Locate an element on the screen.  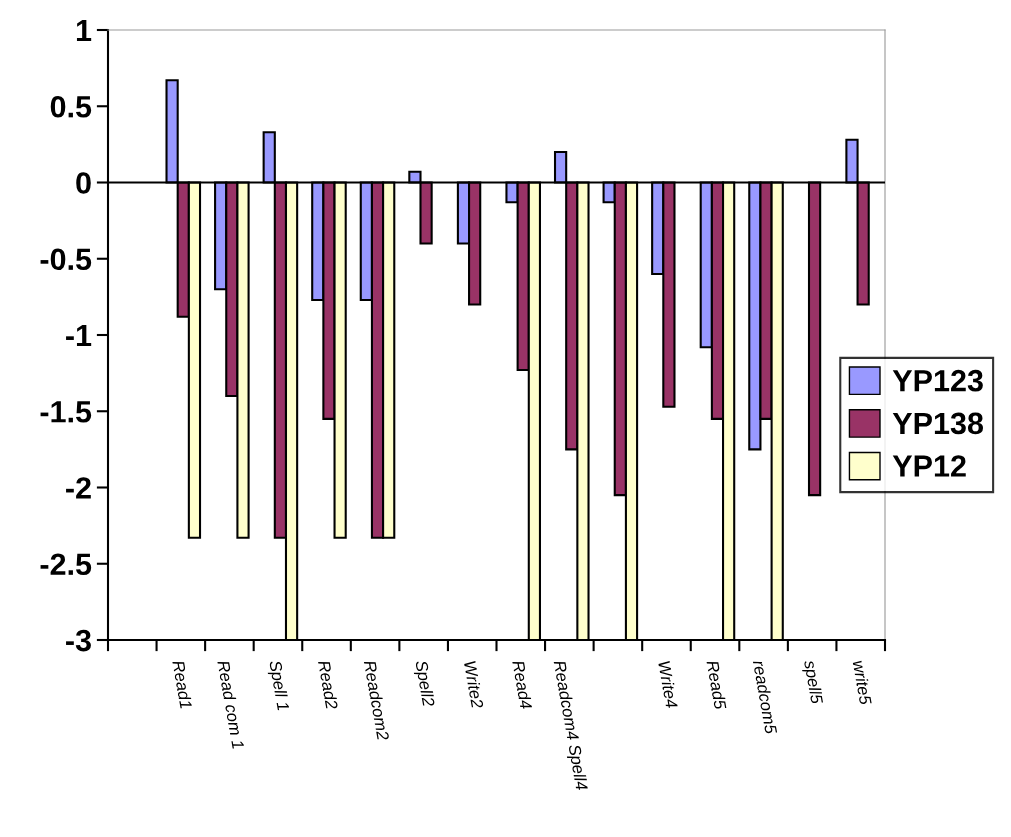
y-tick-label: -2.5 is located at coordinates (66, 564).